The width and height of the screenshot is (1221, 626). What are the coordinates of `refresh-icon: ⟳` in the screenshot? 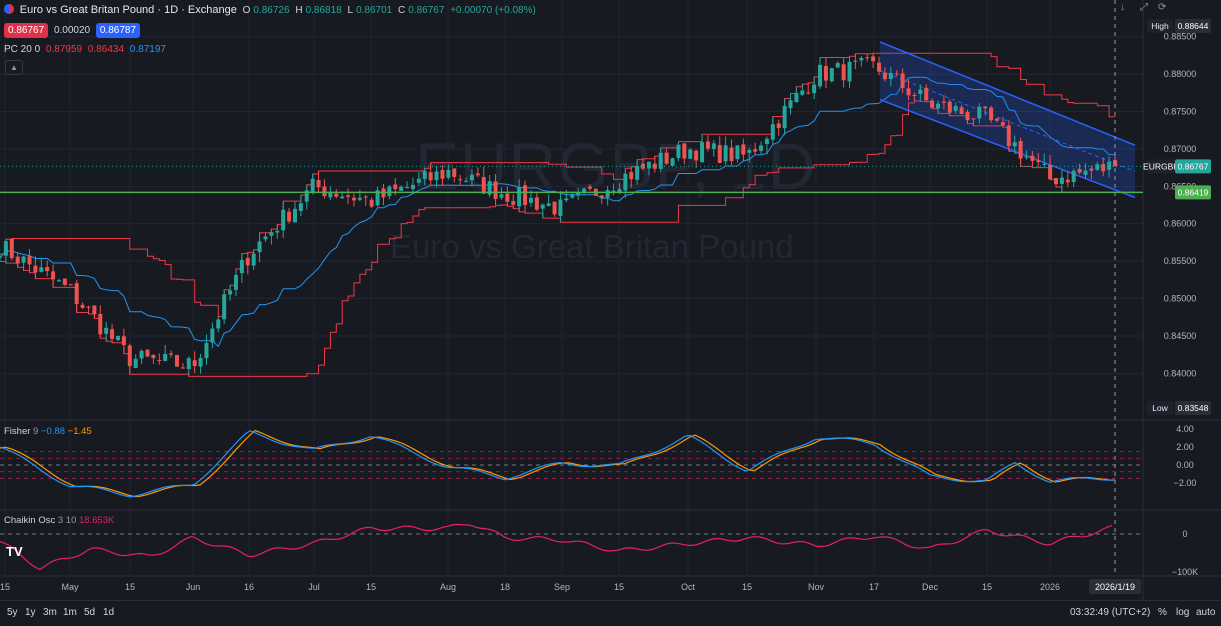 It's located at (1162, 7).